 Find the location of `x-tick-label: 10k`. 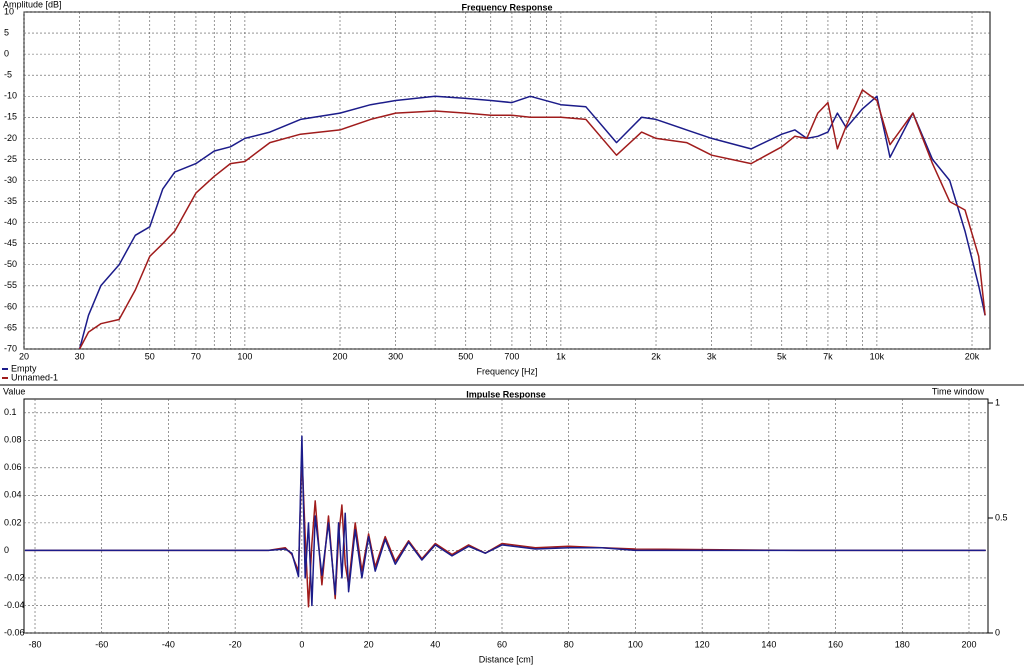

x-tick-label: 10k is located at coordinates (877, 356).